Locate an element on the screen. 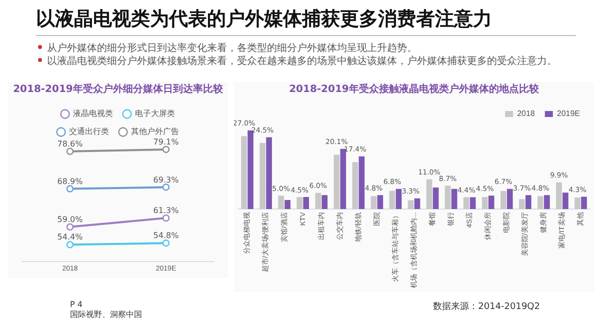 This screenshot has height=325, width=600. data-label: 61.3% is located at coordinates (166, 211).